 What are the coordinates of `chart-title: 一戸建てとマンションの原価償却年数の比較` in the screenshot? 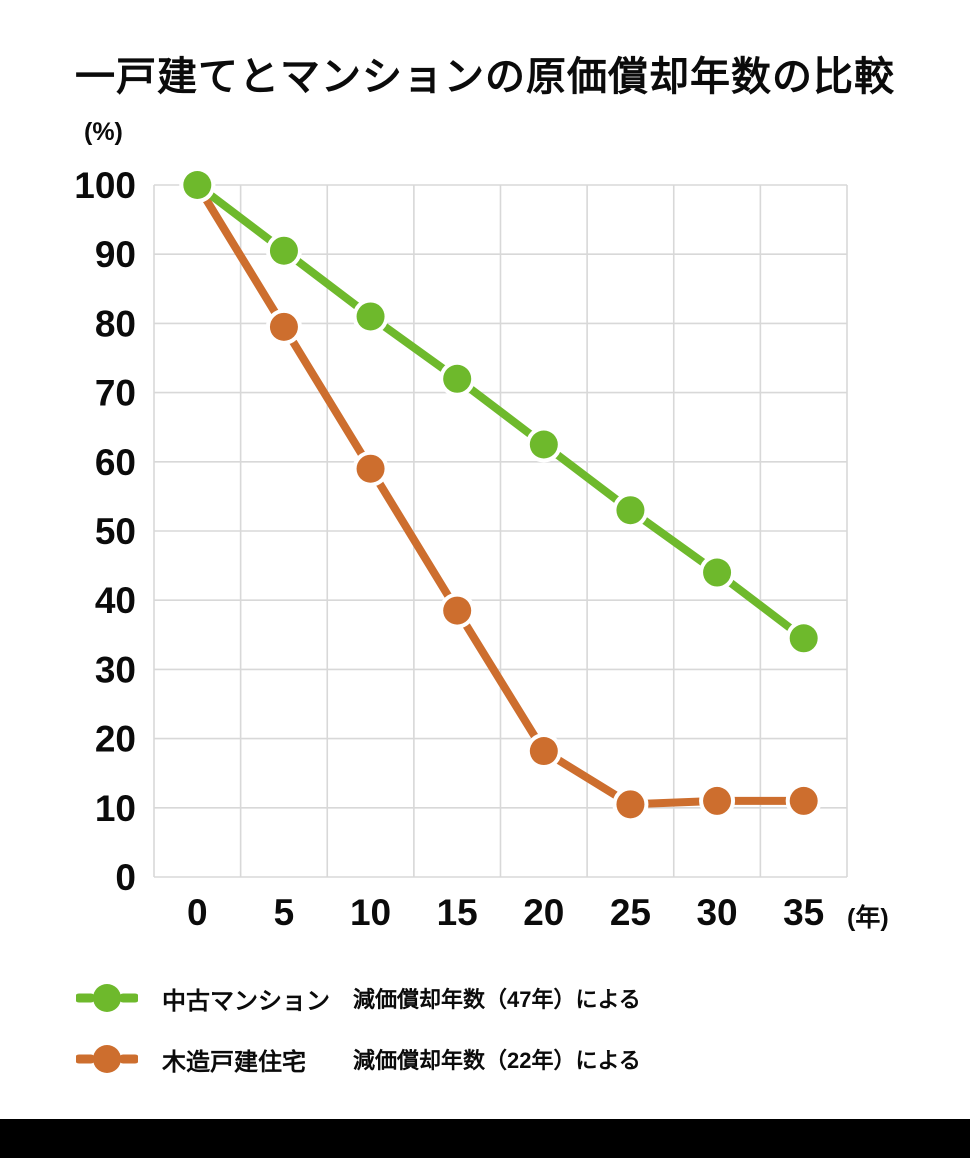 It's located at (485, 77).